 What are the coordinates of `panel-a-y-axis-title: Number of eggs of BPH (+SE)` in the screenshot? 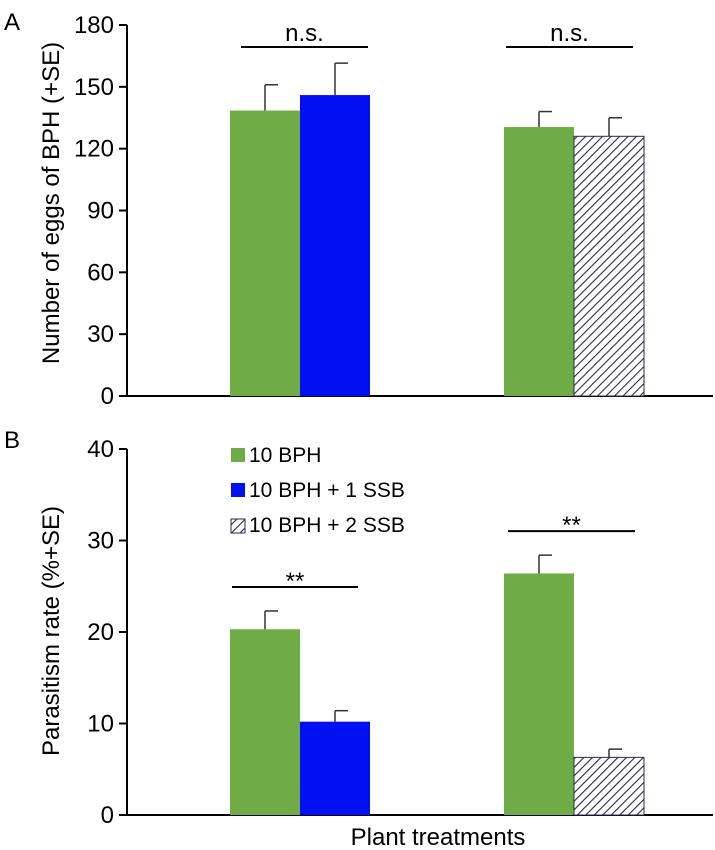 It's located at (51, 203).